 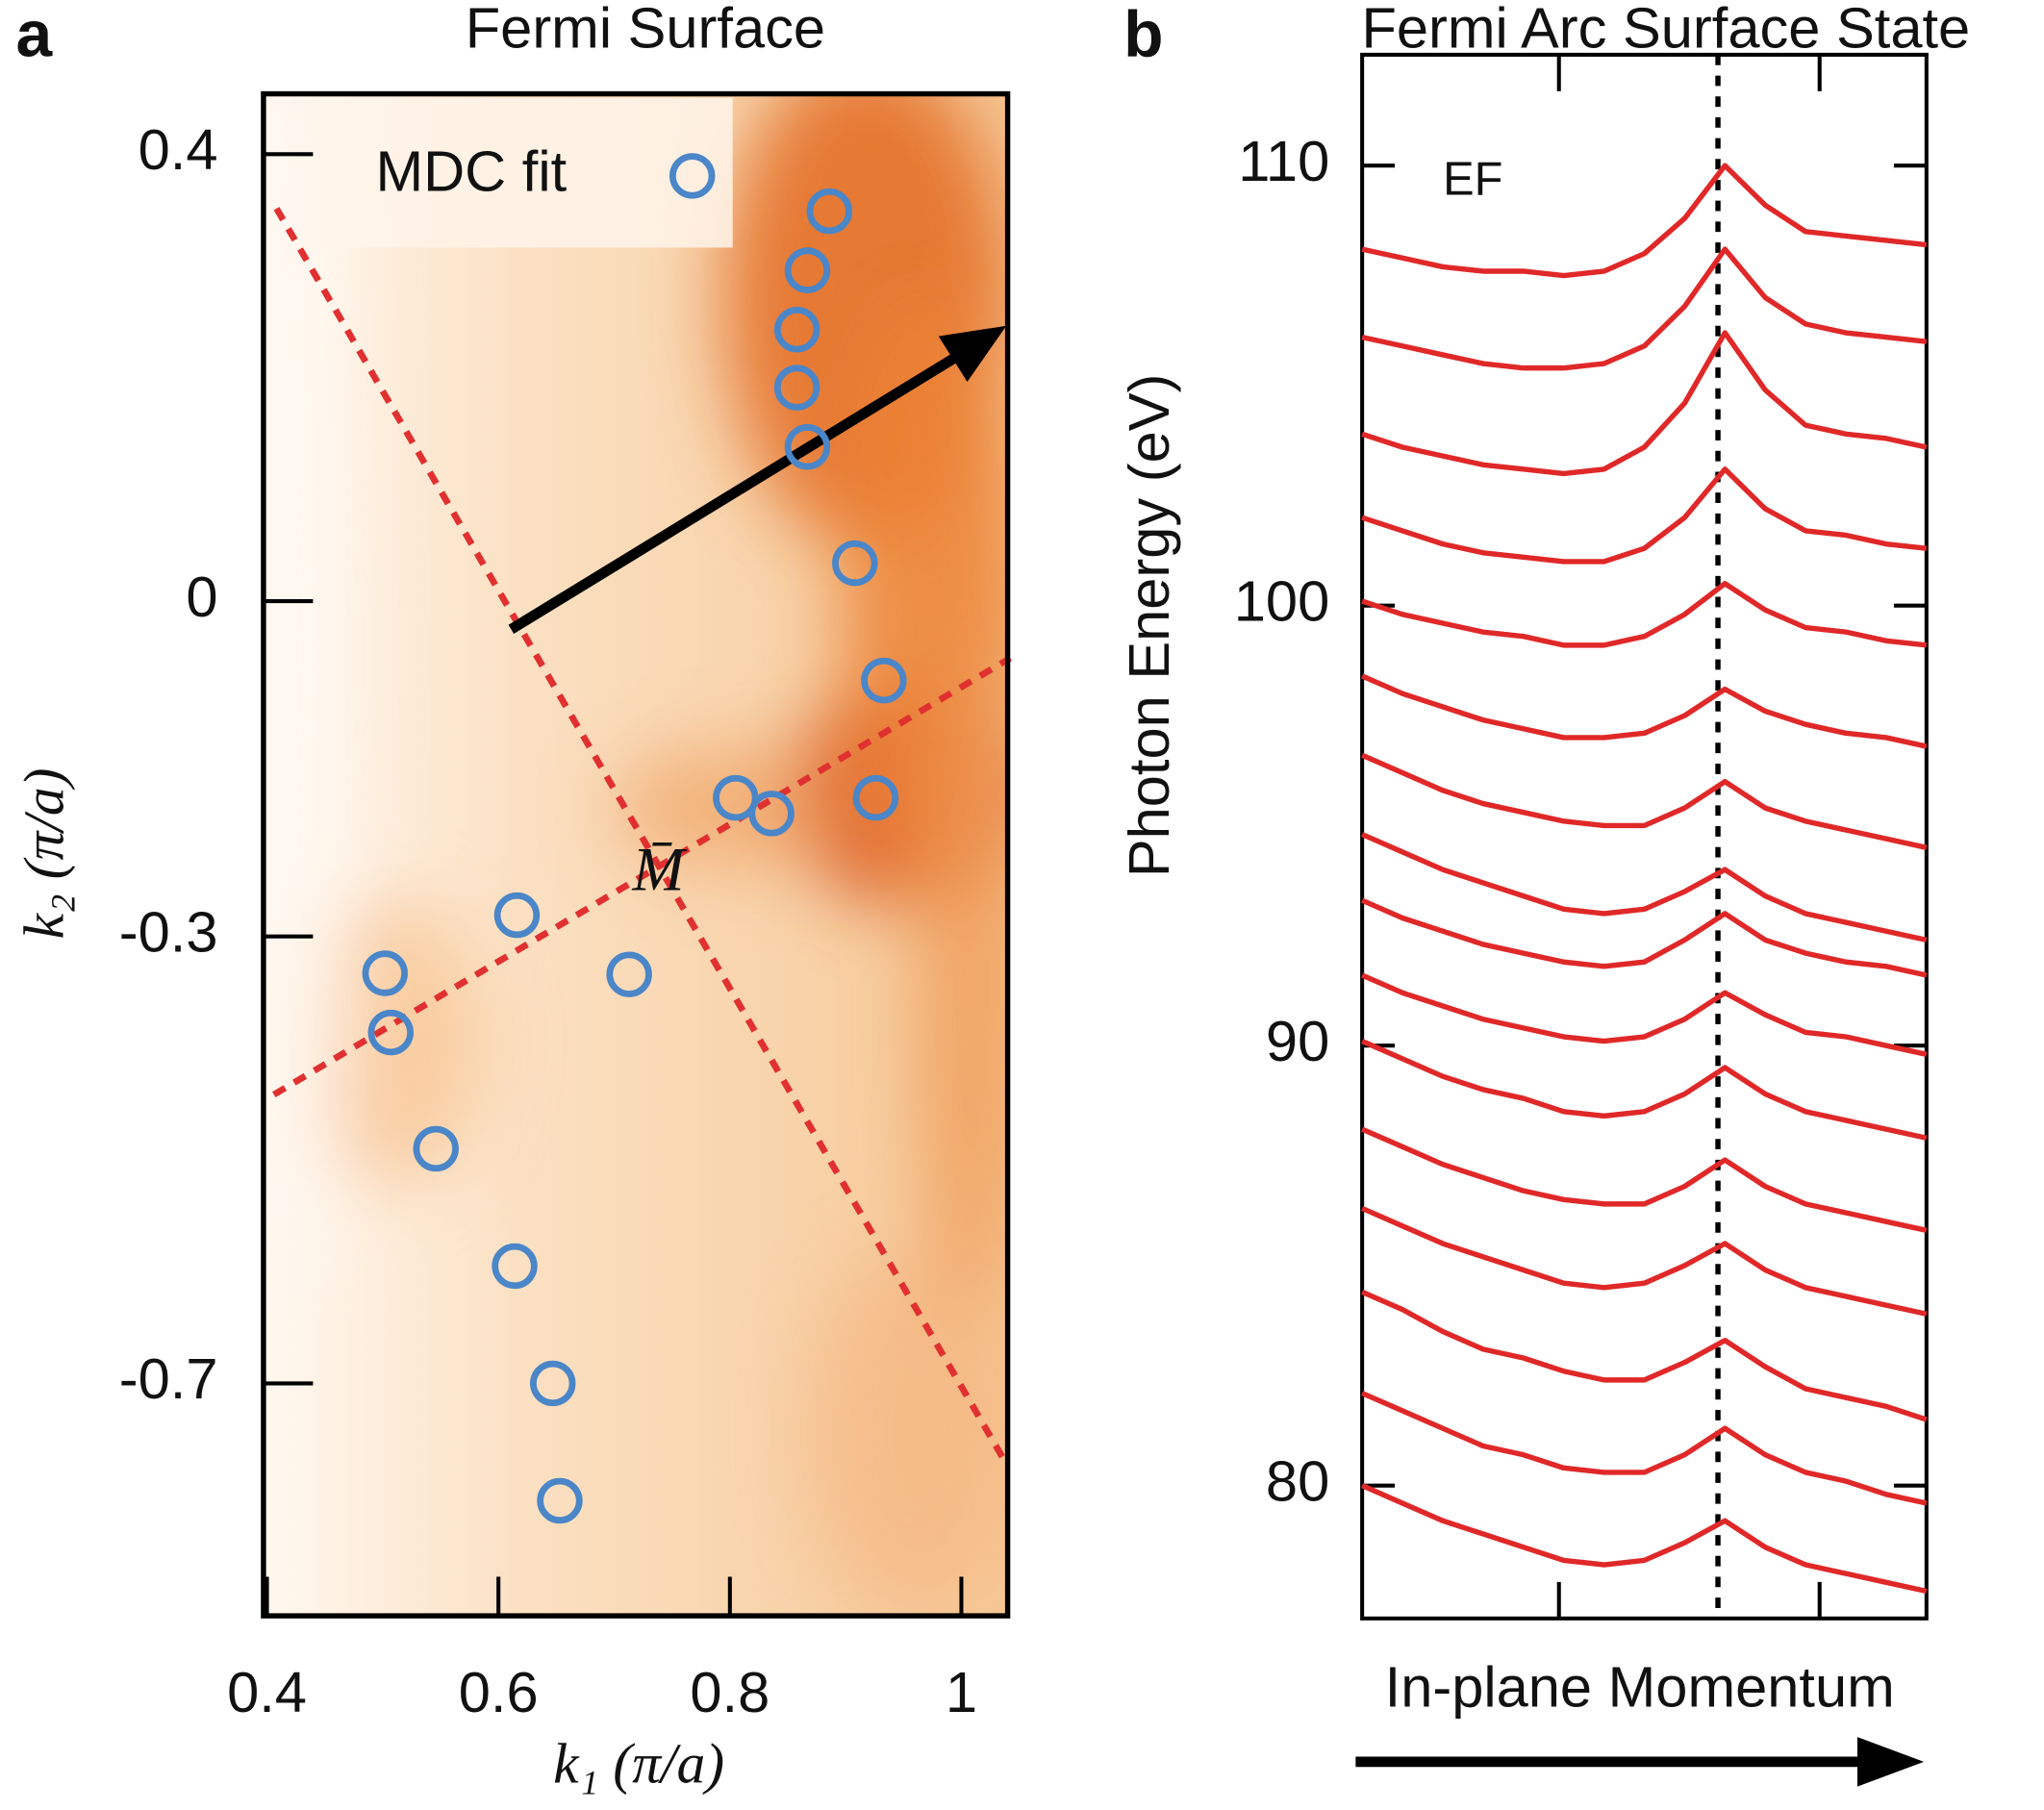 What do you see at coordinates (499, 1692) in the screenshot?
I see `x-tick-label: 0.6` at bounding box center [499, 1692].